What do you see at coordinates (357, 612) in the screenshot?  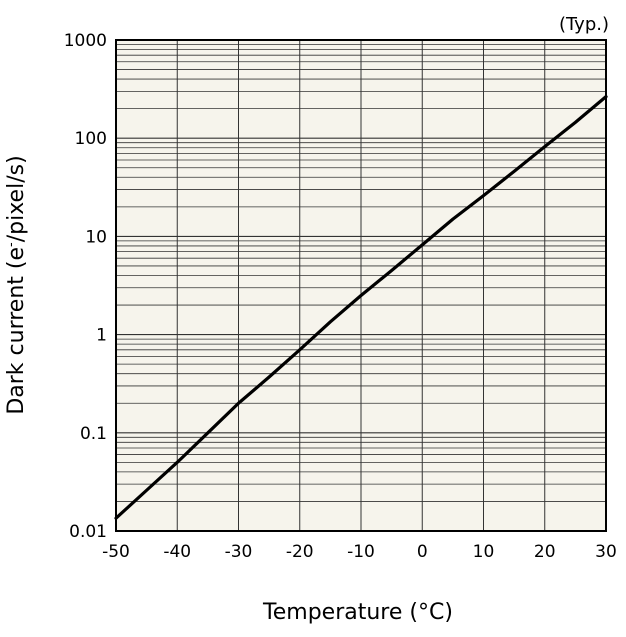 I see `x-axis-title: Temperature (°C)` at bounding box center [357, 612].